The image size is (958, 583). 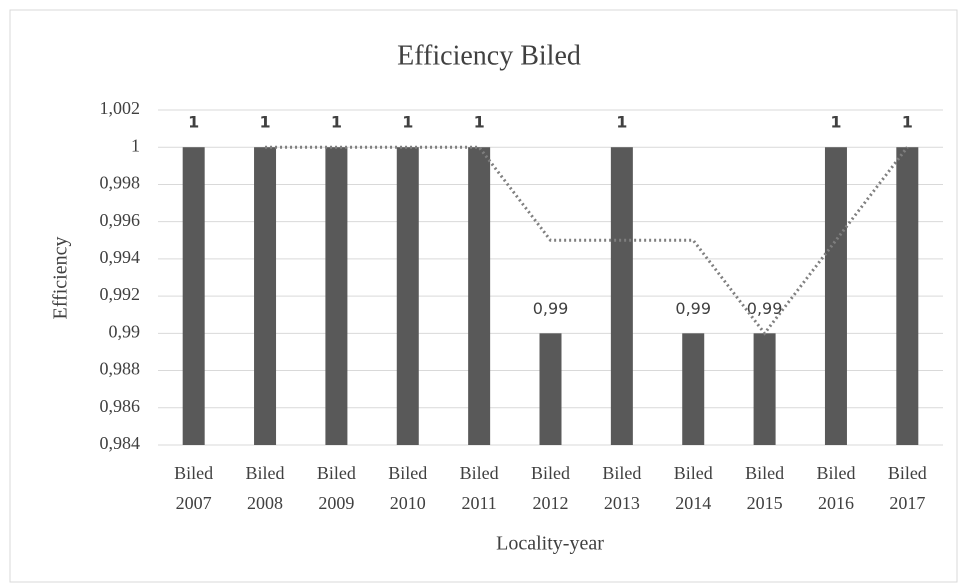 I want to click on y-tick-label: 0,998, so click(x=120, y=183).